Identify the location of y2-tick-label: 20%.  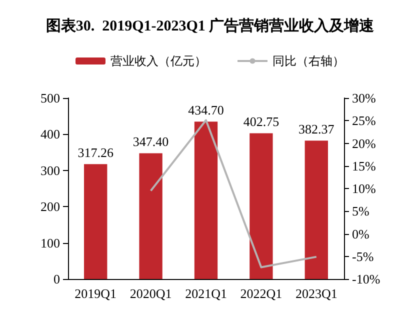
(364, 143).